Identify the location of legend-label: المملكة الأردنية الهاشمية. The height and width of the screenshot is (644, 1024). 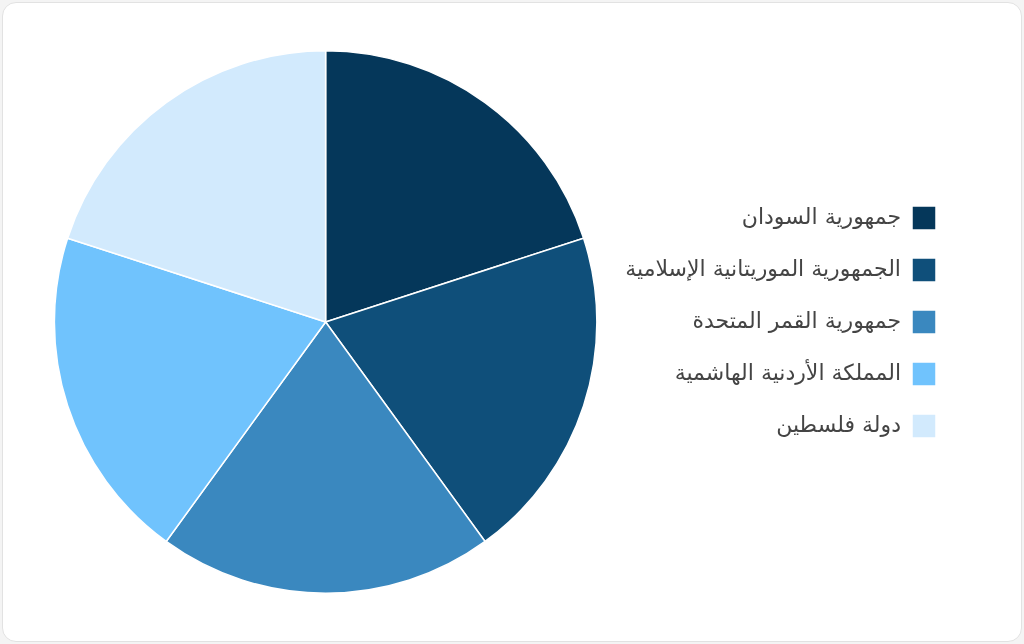
(787, 371).